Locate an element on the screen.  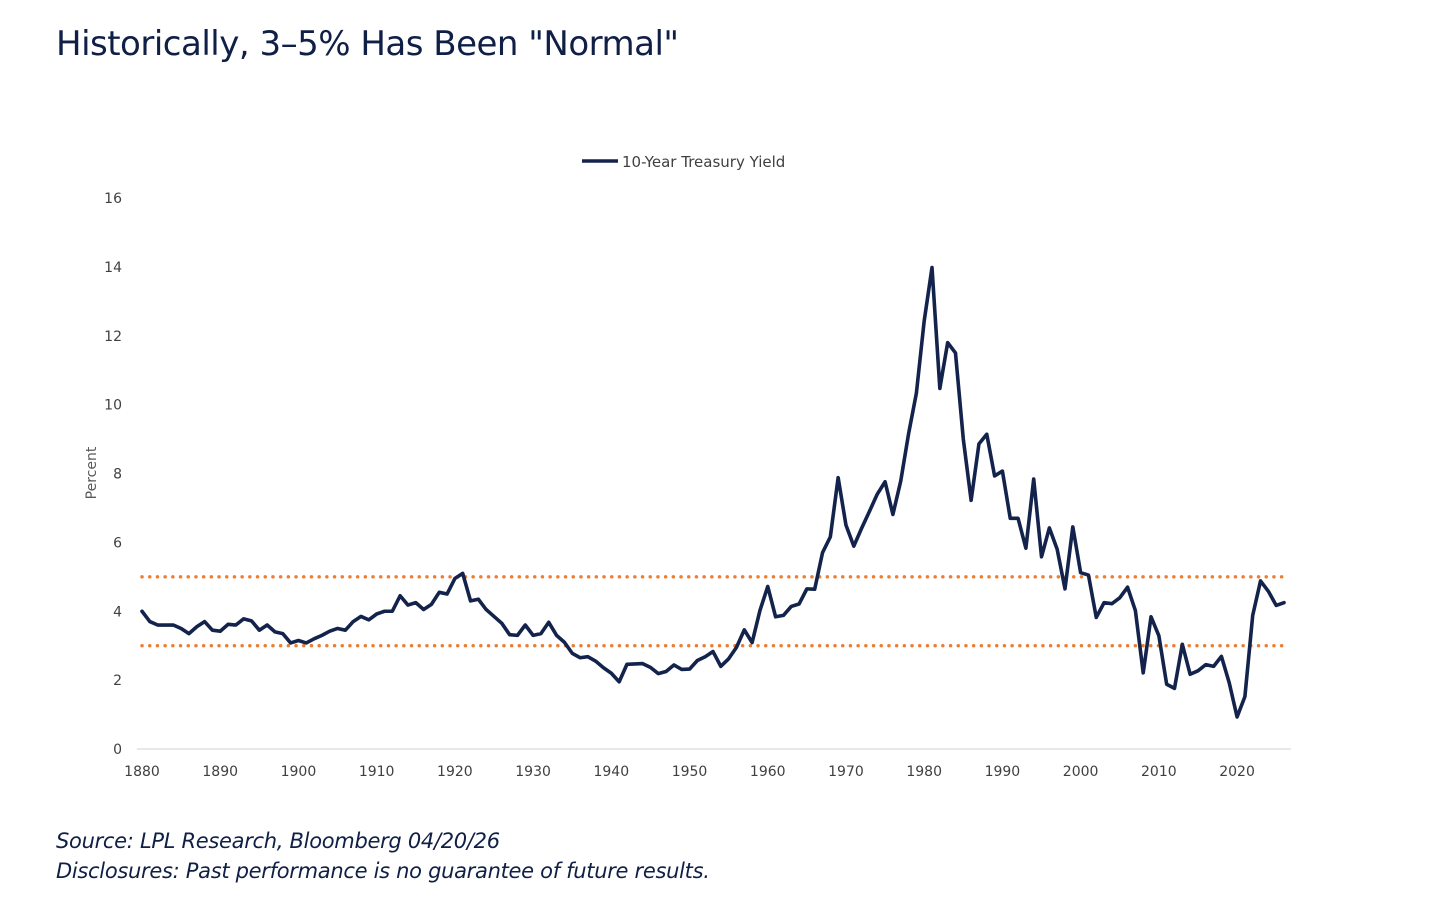
x-tick-label: 1990 is located at coordinates (1003, 772).